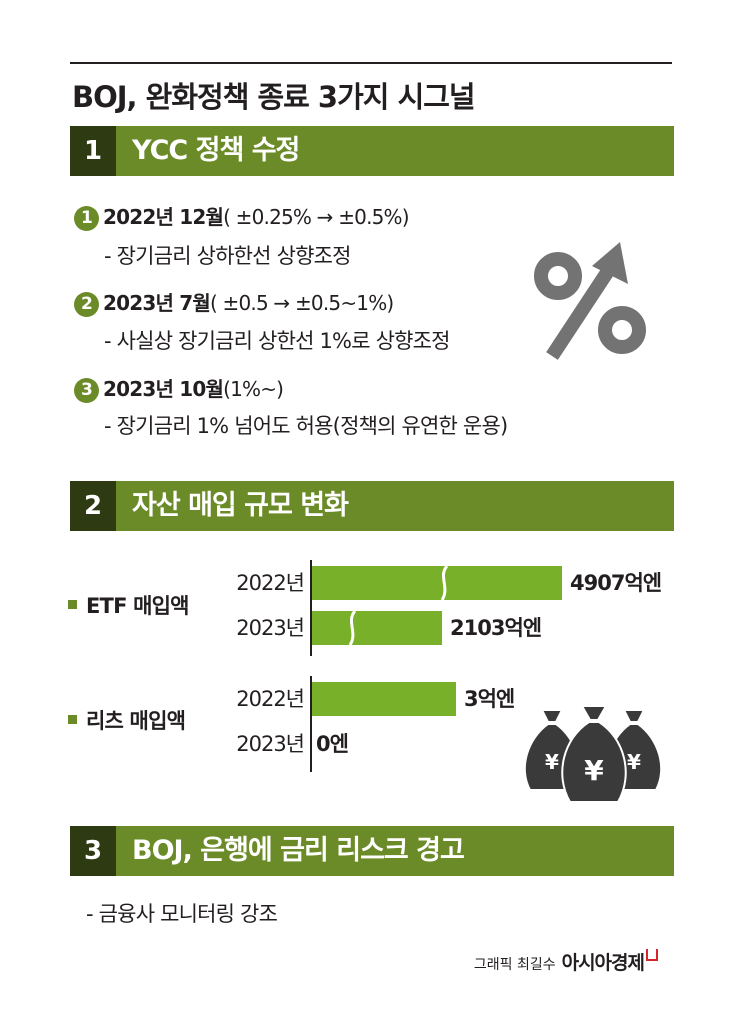 The height and width of the screenshot is (1024, 744). Describe the element at coordinates (332, 744) in the screenshot. I see `reit-value-2023: 0엔` at that location.